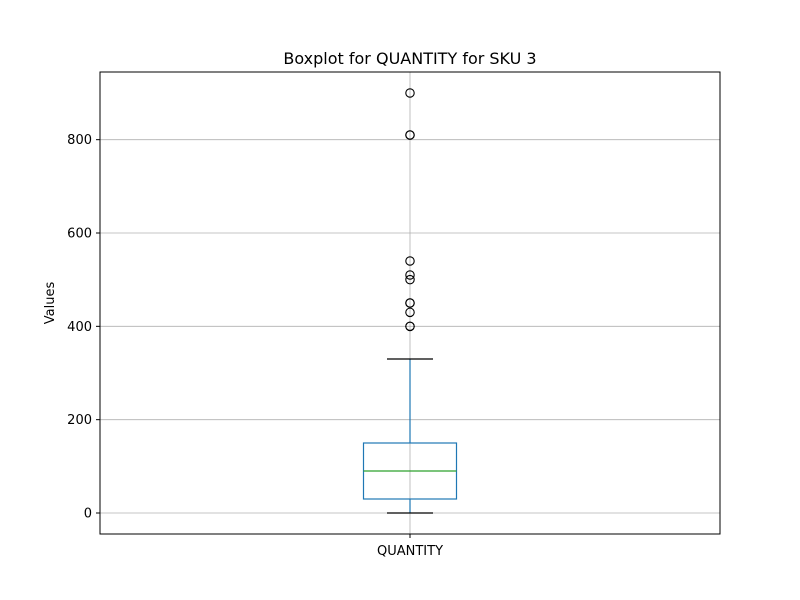 The height and width of the screenshot is (600, 800). What do you see at coordinates (50, 303) in the screenshot?
I see `y-axis-label: Values` at bounding box center [50, 303].